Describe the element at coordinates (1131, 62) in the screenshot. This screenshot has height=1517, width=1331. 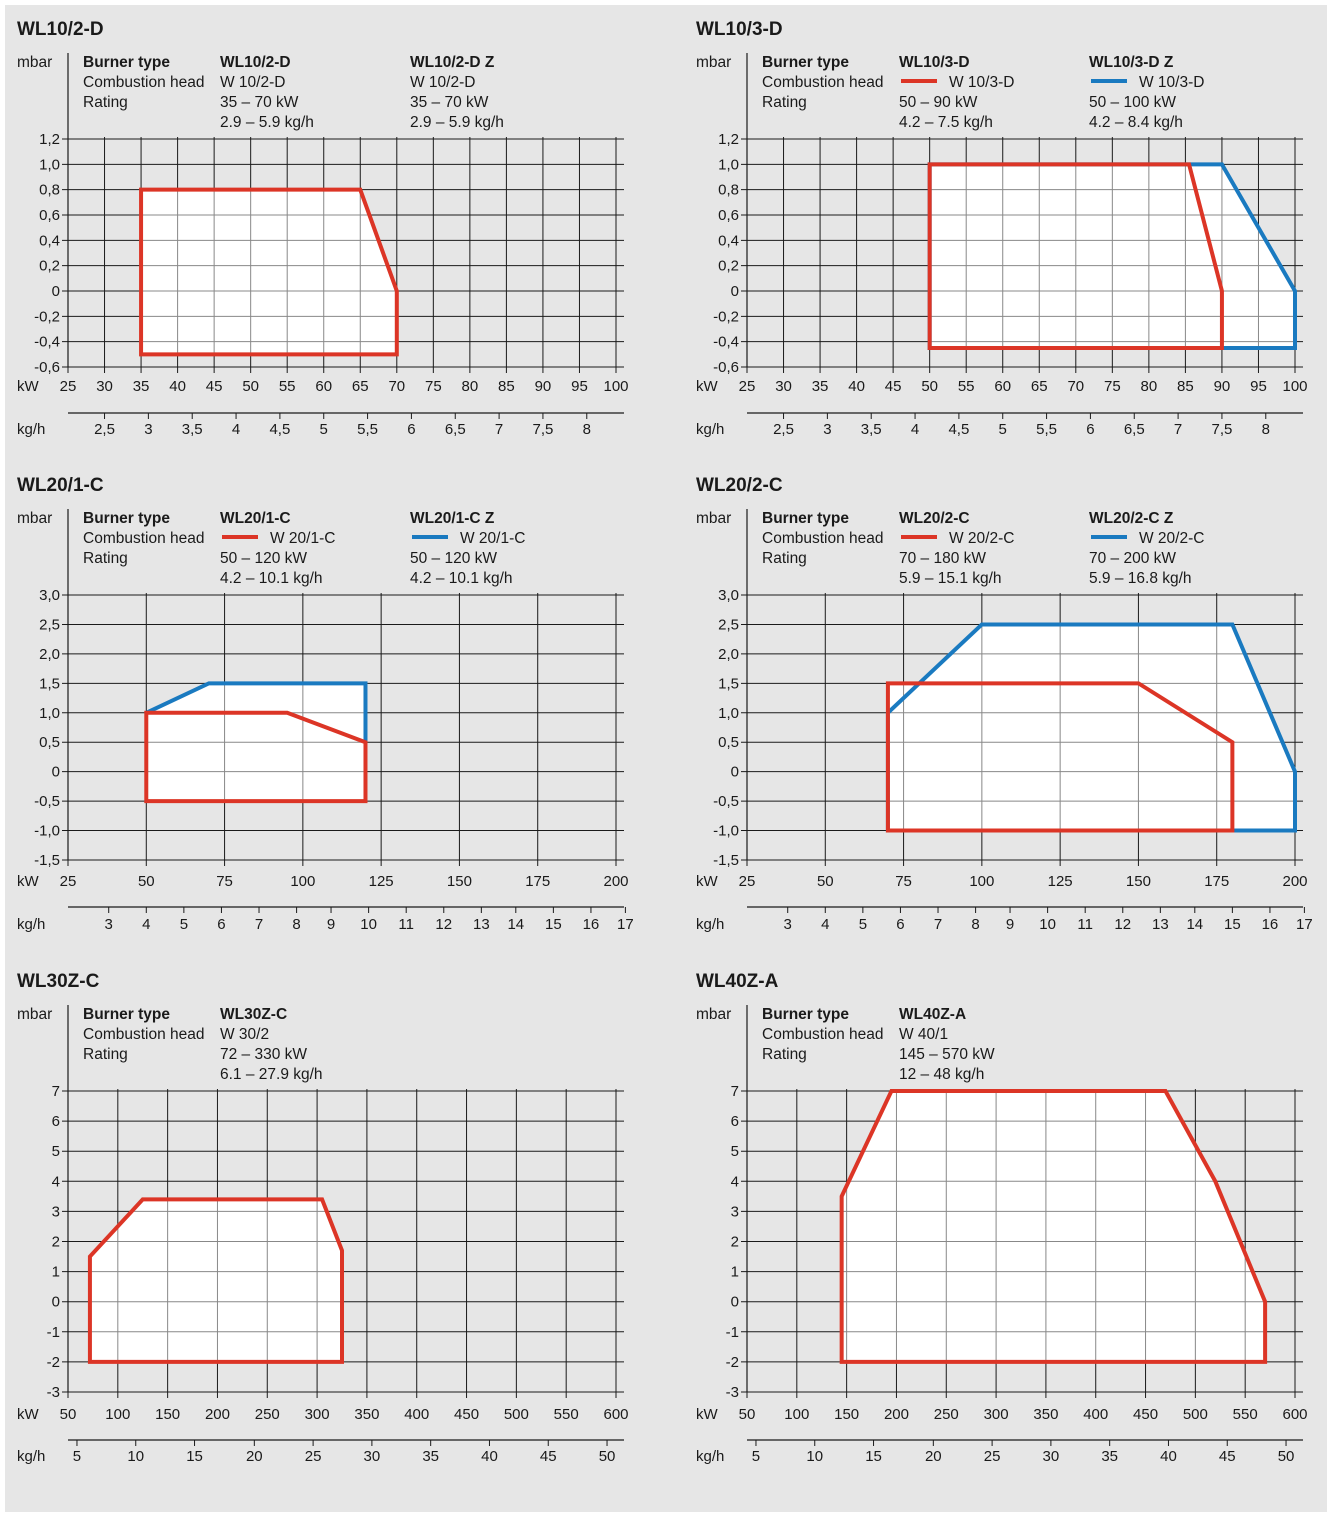
I see `header-burner-type: WL10/3-D Z` at that location.